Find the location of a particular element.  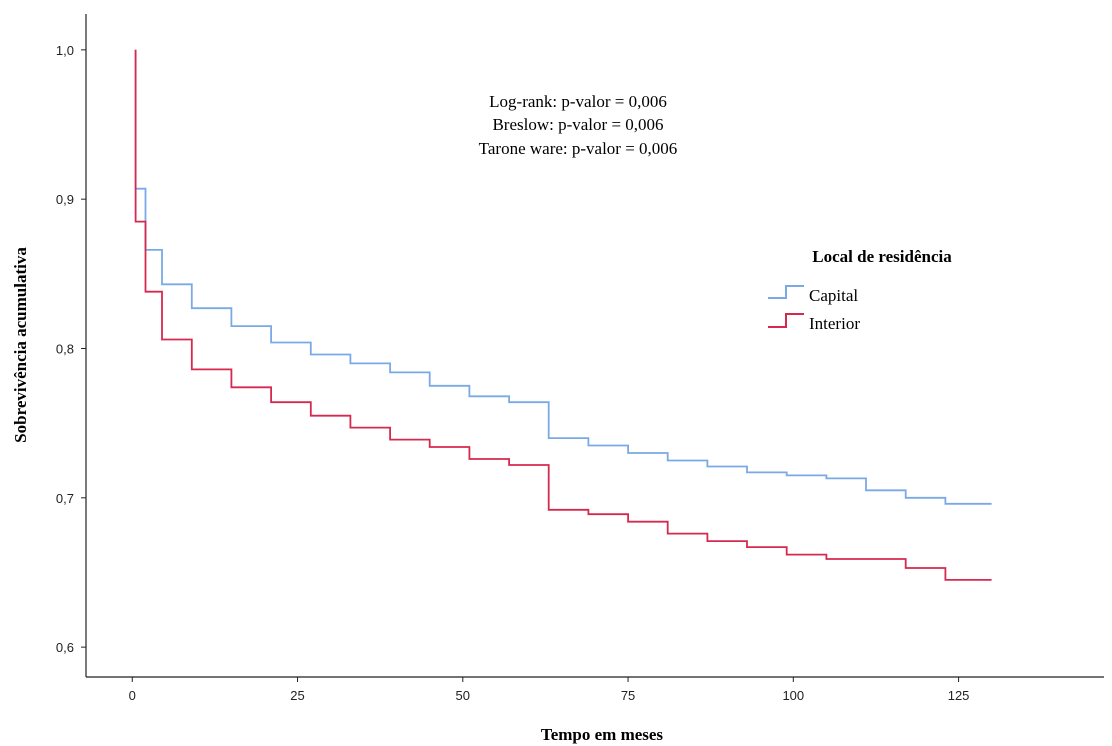

legend-item-capital: Capital is located at coordinates (813, 295).